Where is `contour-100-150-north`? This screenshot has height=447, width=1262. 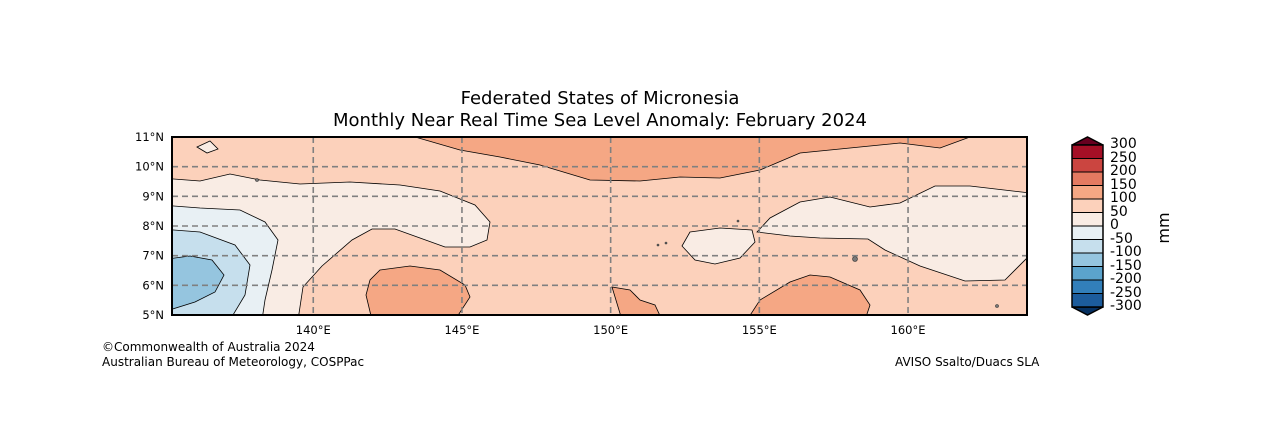
contour-100-150-north is located at coordinates (692, 159).